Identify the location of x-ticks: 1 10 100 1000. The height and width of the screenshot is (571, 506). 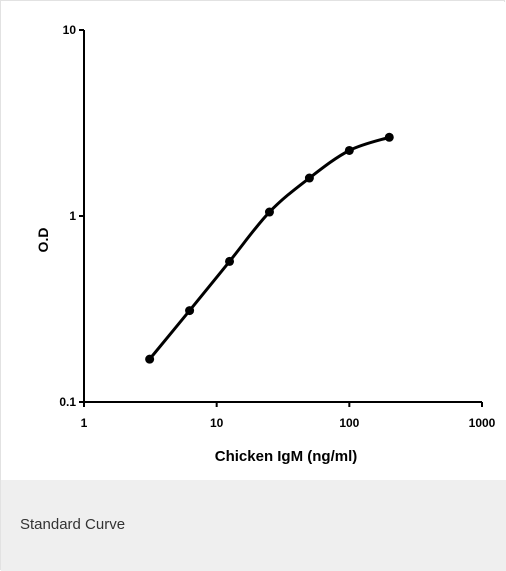
(288, 416).